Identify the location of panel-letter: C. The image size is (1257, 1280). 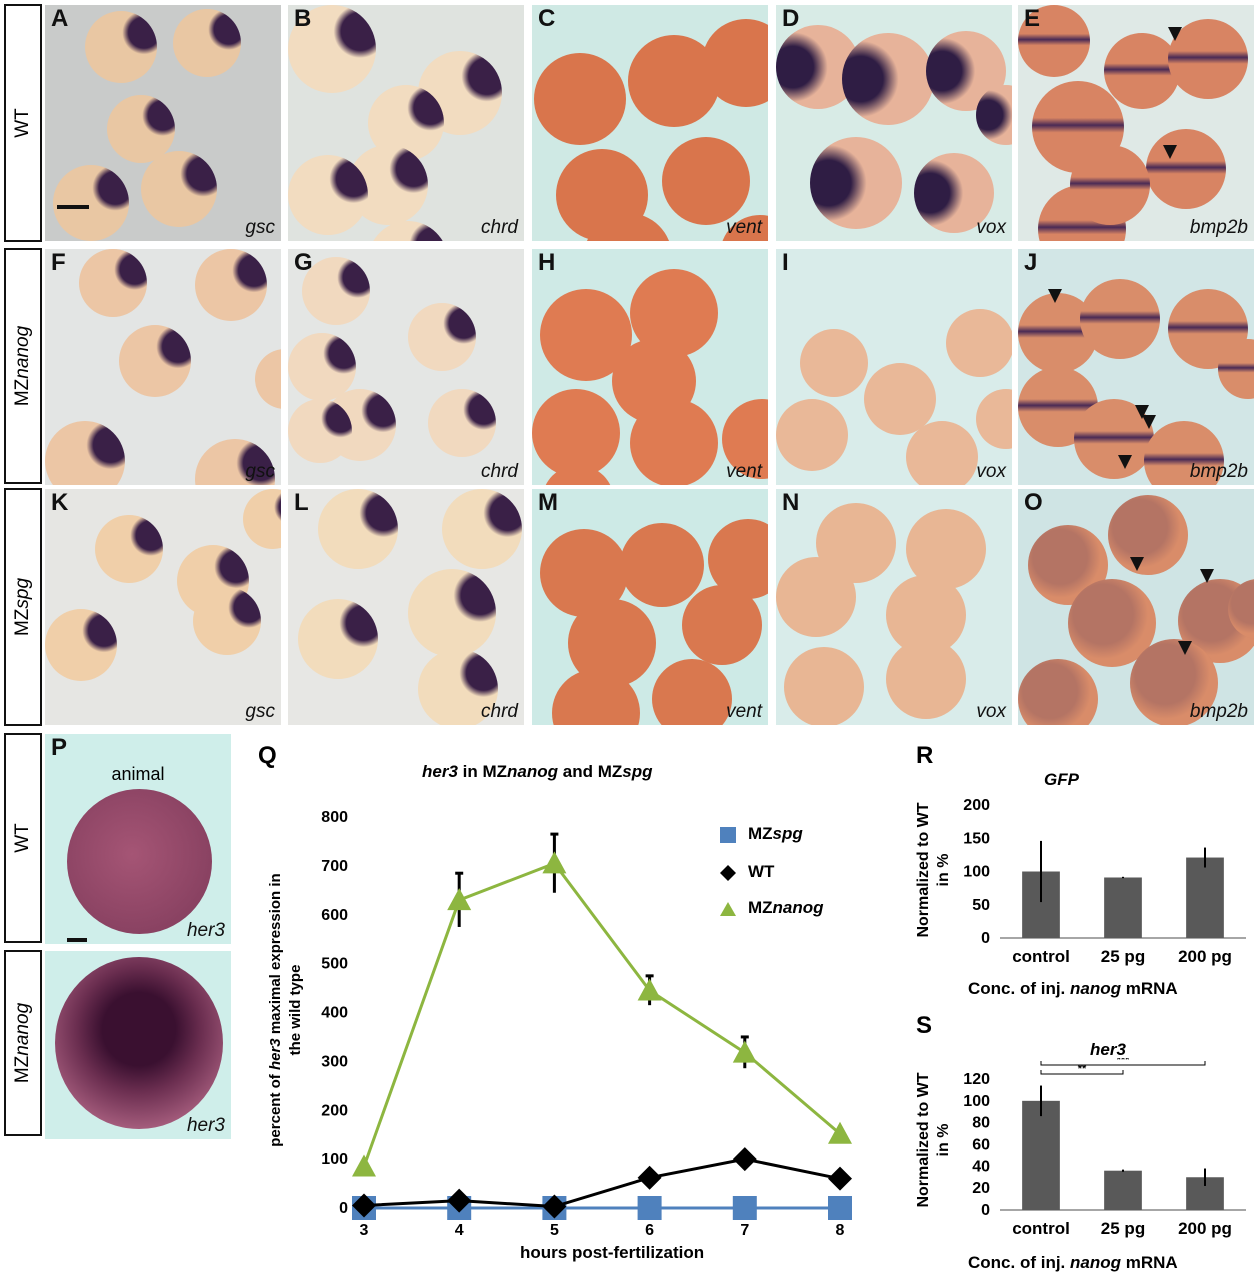
(547, 18).